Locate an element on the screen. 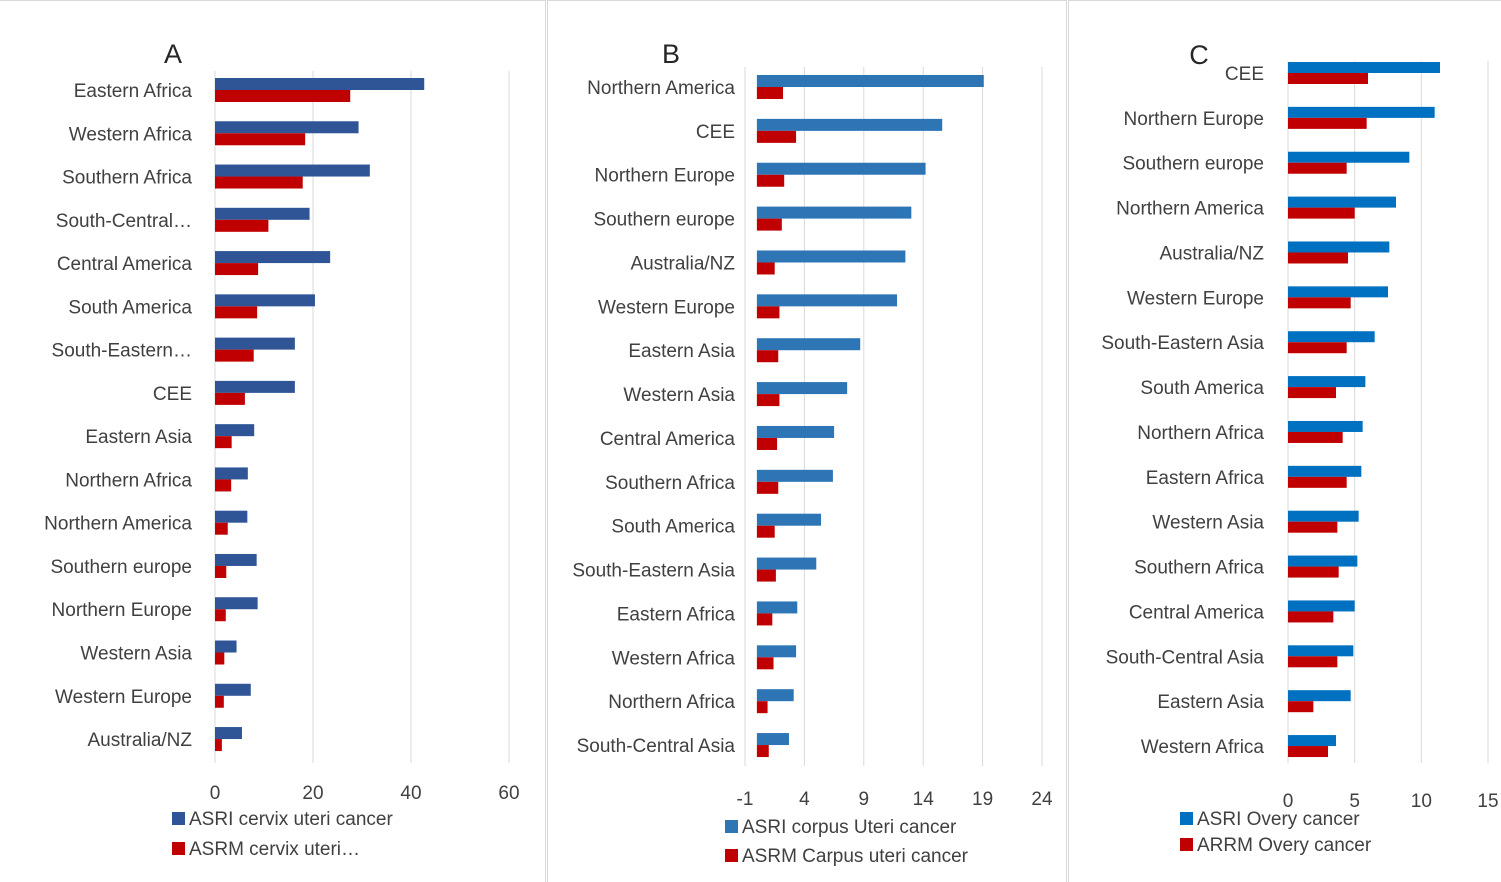 The height and width of the screenshot is (882, 1501). tick-label: 24 is located at coordinates (1042, 799).